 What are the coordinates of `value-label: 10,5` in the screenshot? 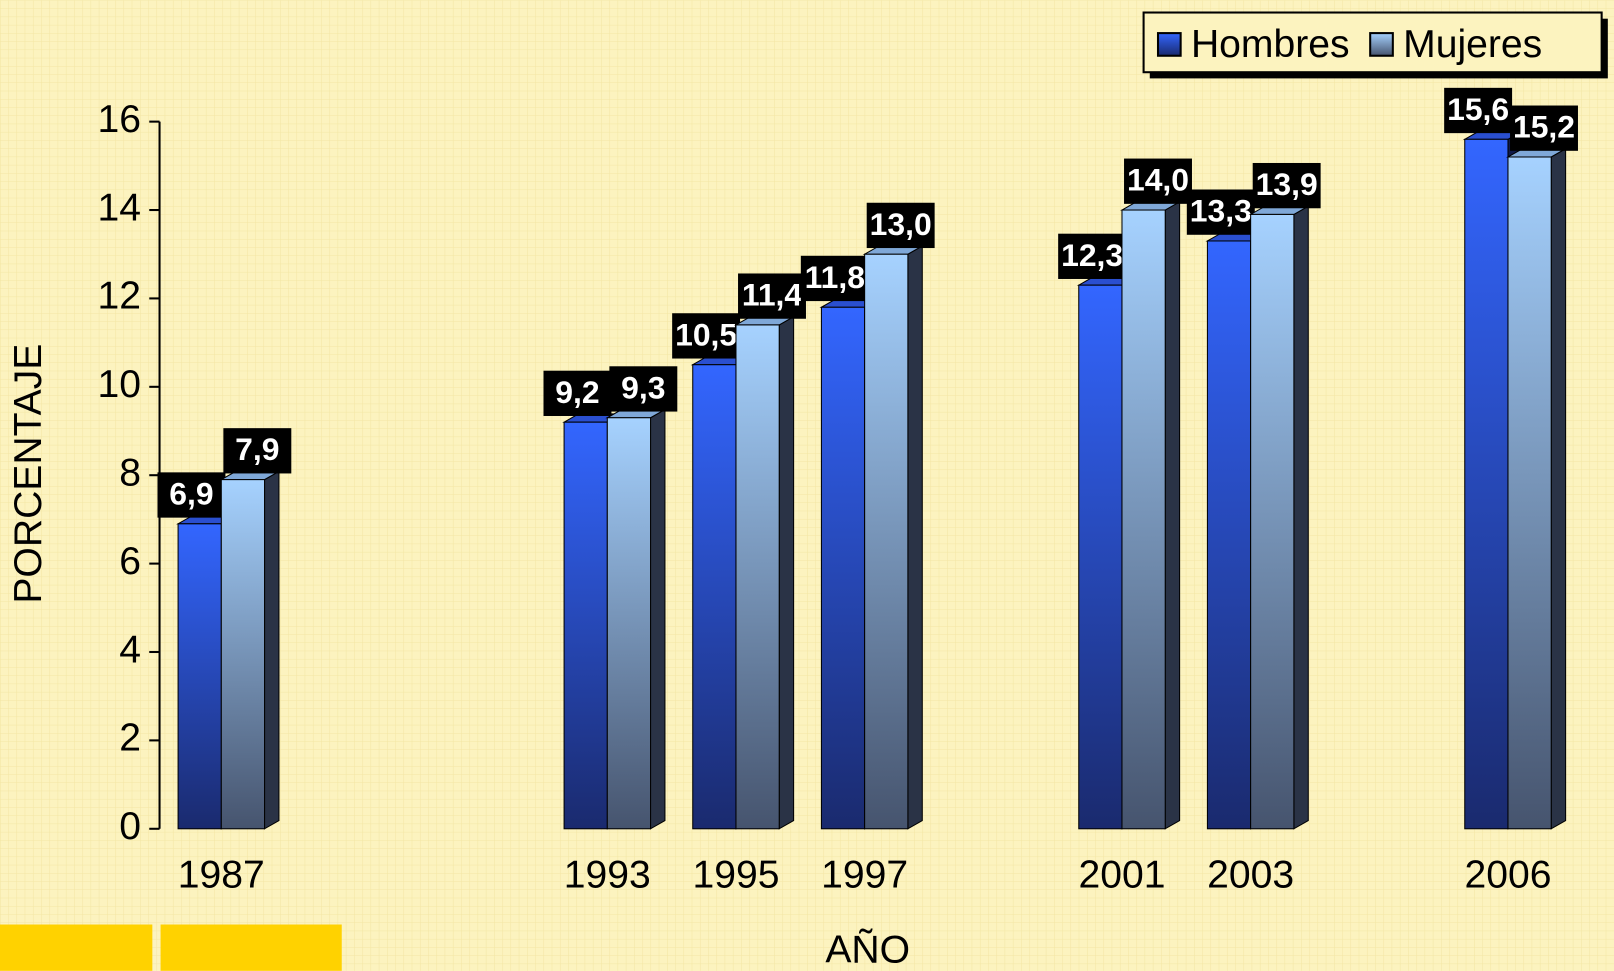 It's located at (706, 334).